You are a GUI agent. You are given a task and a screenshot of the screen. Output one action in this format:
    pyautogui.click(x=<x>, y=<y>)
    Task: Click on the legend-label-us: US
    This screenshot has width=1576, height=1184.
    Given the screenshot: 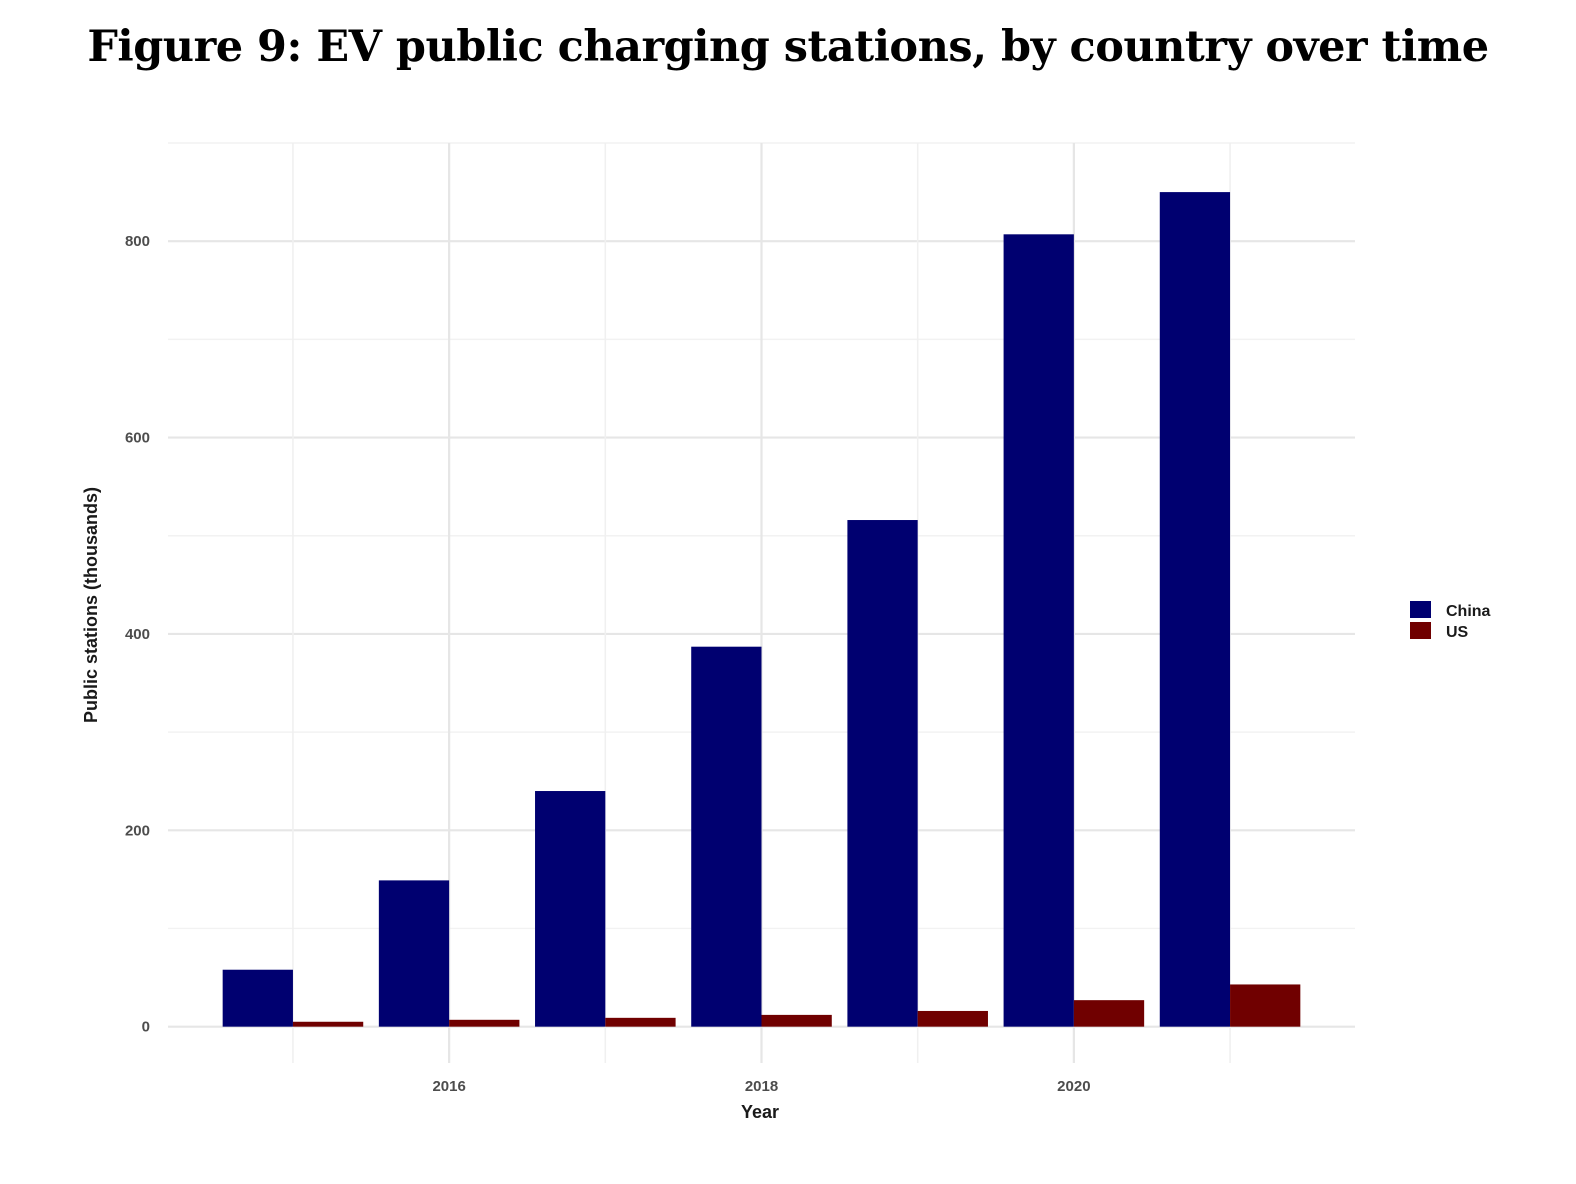 What is the action you would take?
    pyautogui.click(x=1457, y=632)
    